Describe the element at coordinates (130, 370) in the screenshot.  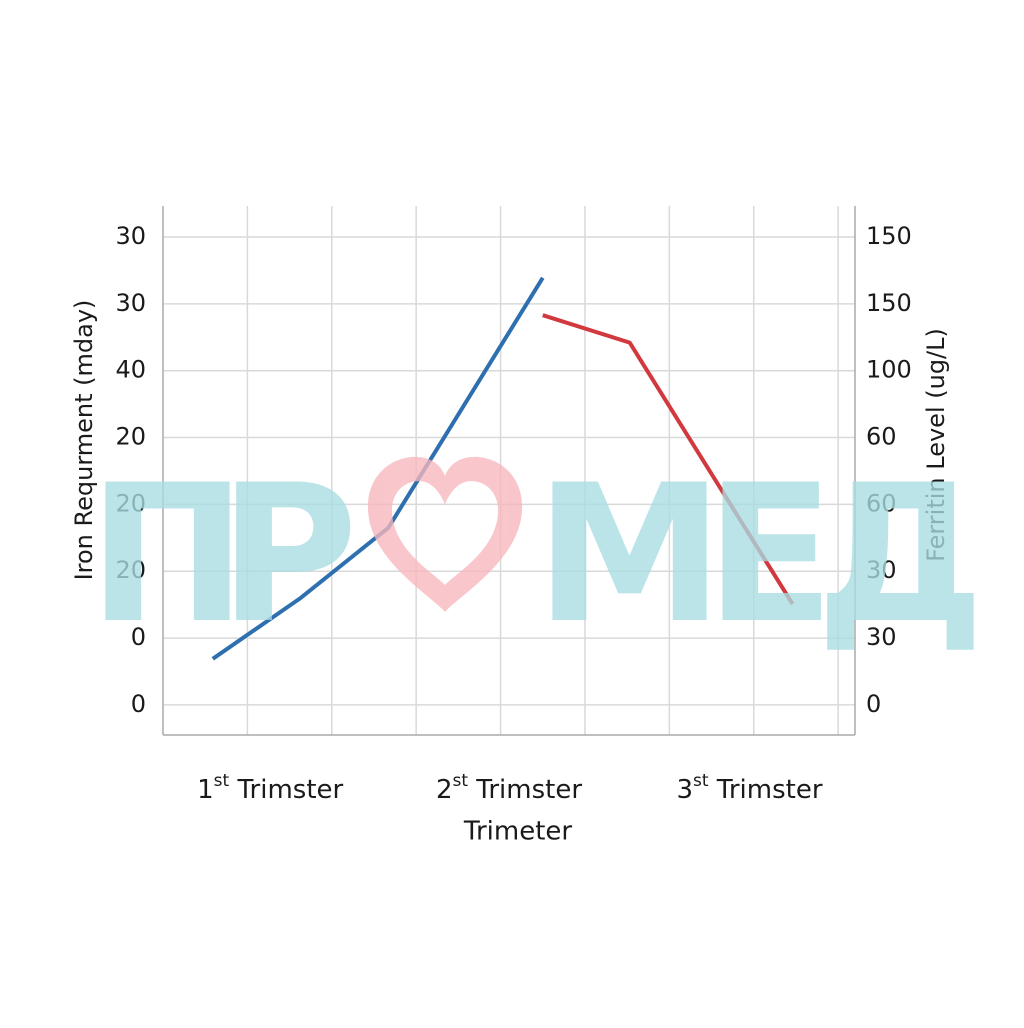
I see `y-tick-label: 40` at that location.